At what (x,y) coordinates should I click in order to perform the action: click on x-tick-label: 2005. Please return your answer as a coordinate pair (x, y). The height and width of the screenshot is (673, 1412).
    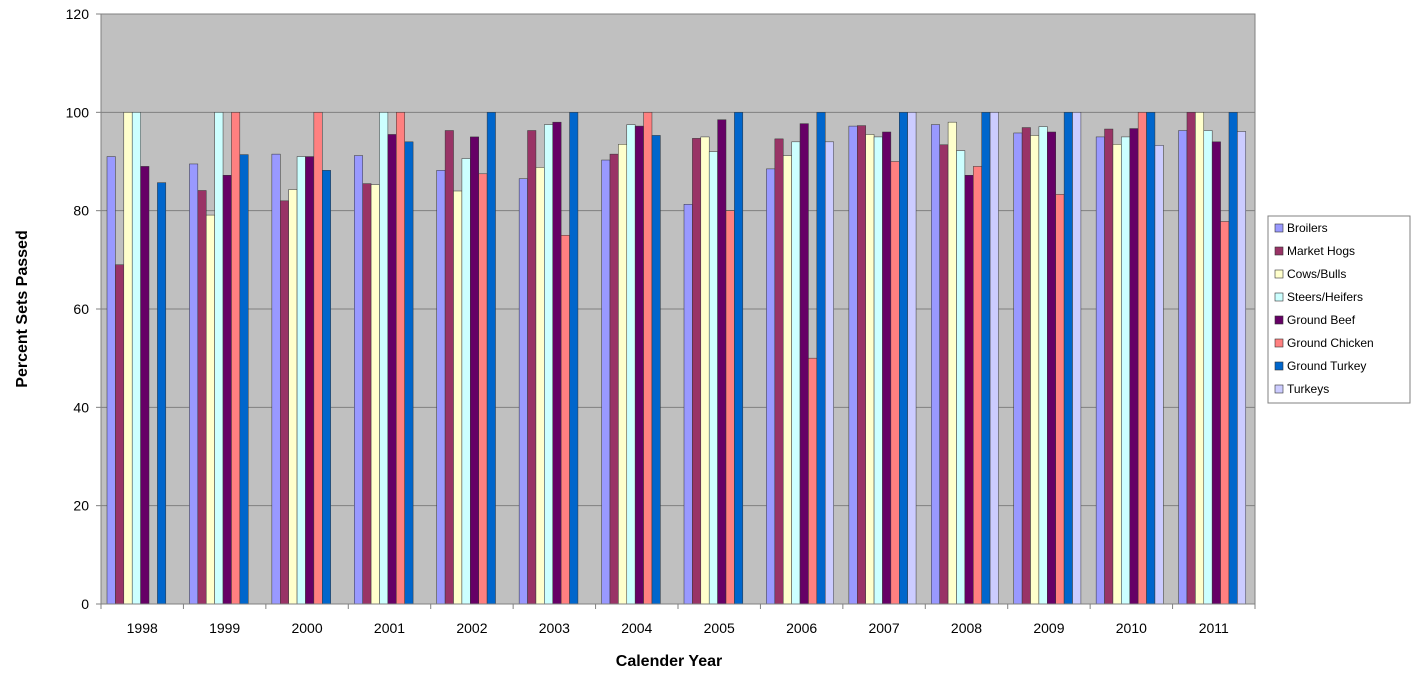
    Looking at the image, I should click on (719, 628).